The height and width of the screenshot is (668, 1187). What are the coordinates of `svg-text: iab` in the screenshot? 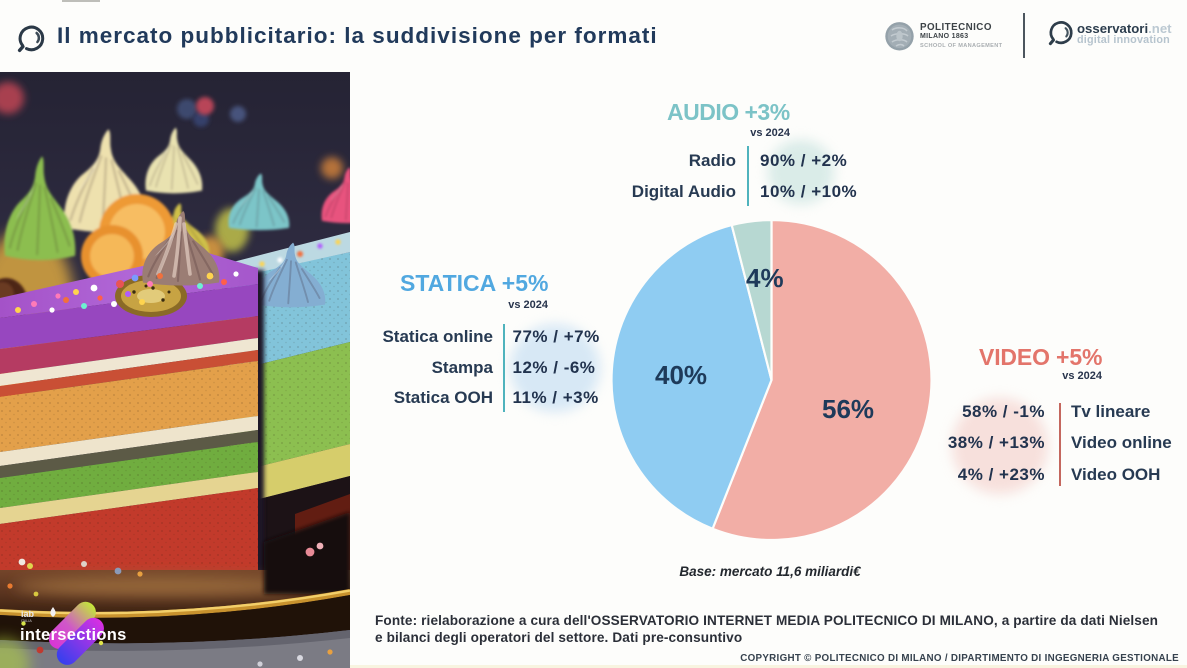 It's located at (28, 614).